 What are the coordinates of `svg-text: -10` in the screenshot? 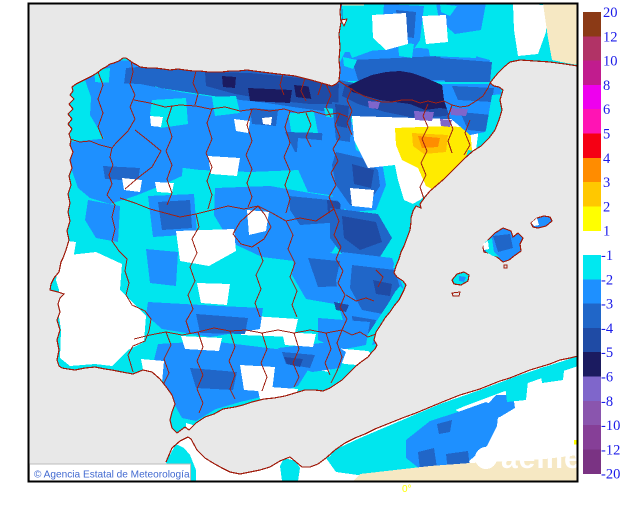 It's located at (610, 426).